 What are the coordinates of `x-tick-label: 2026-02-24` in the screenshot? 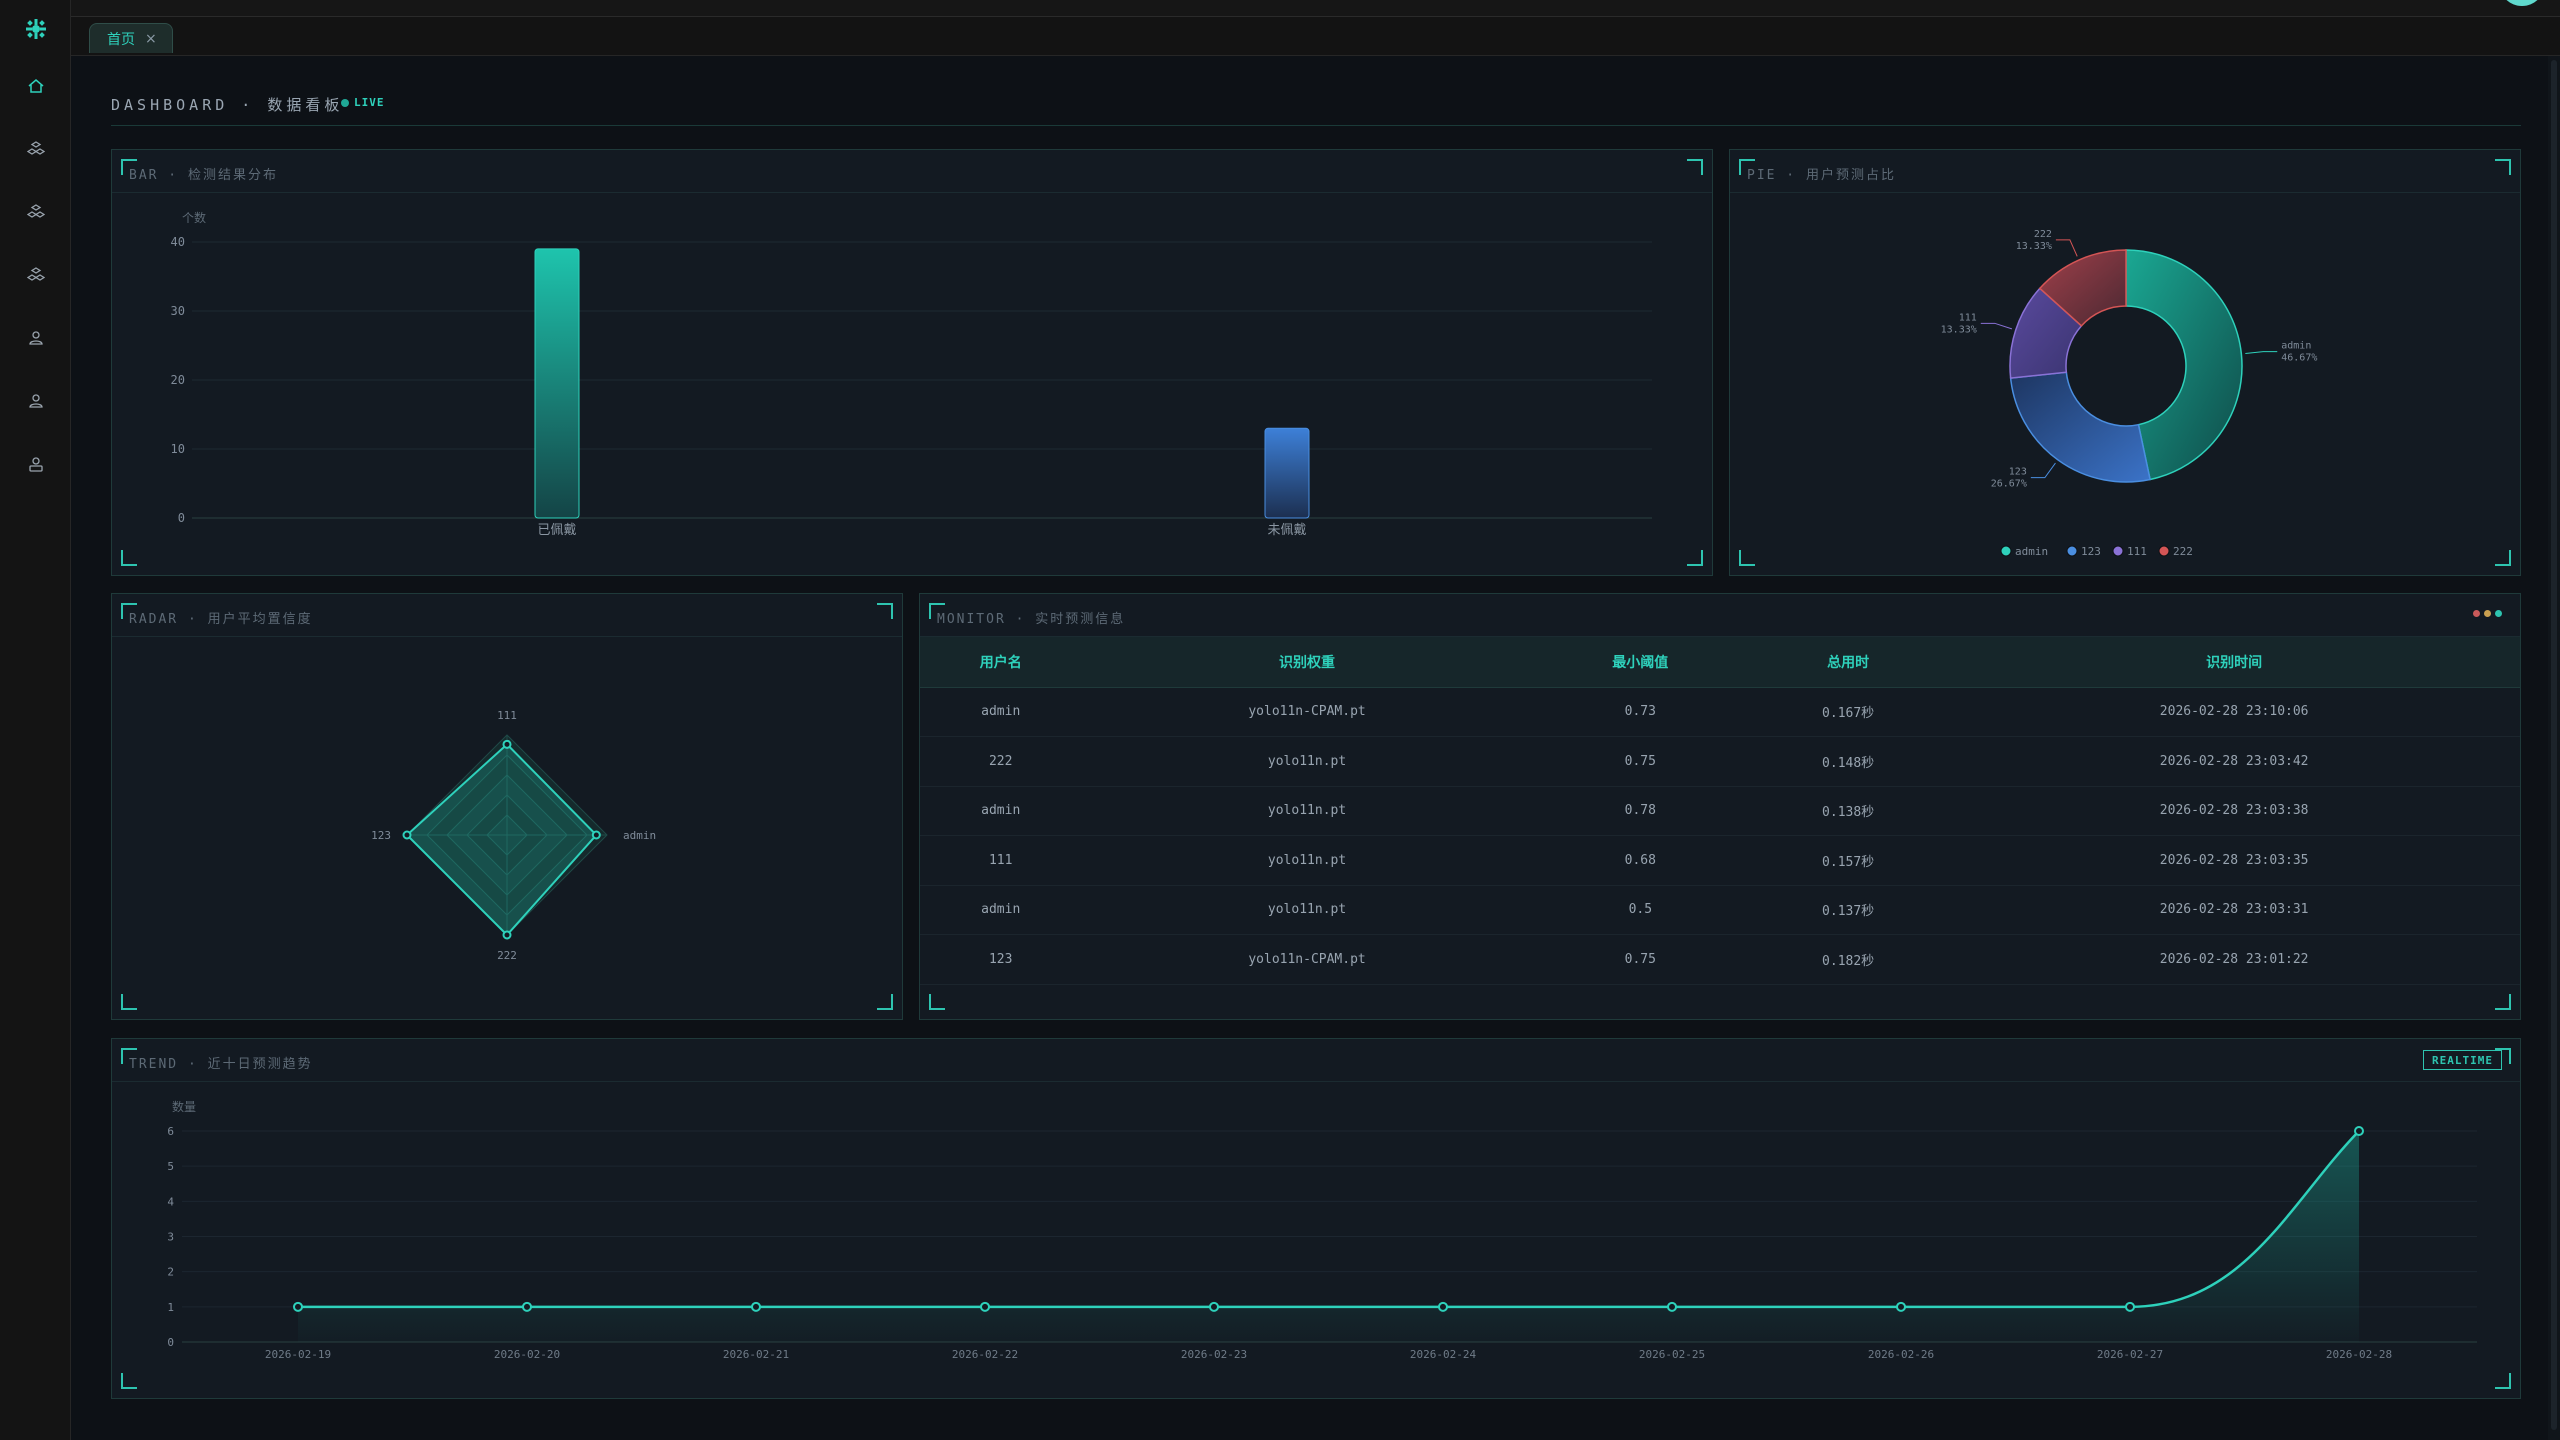 It's located at (1443, 1354).